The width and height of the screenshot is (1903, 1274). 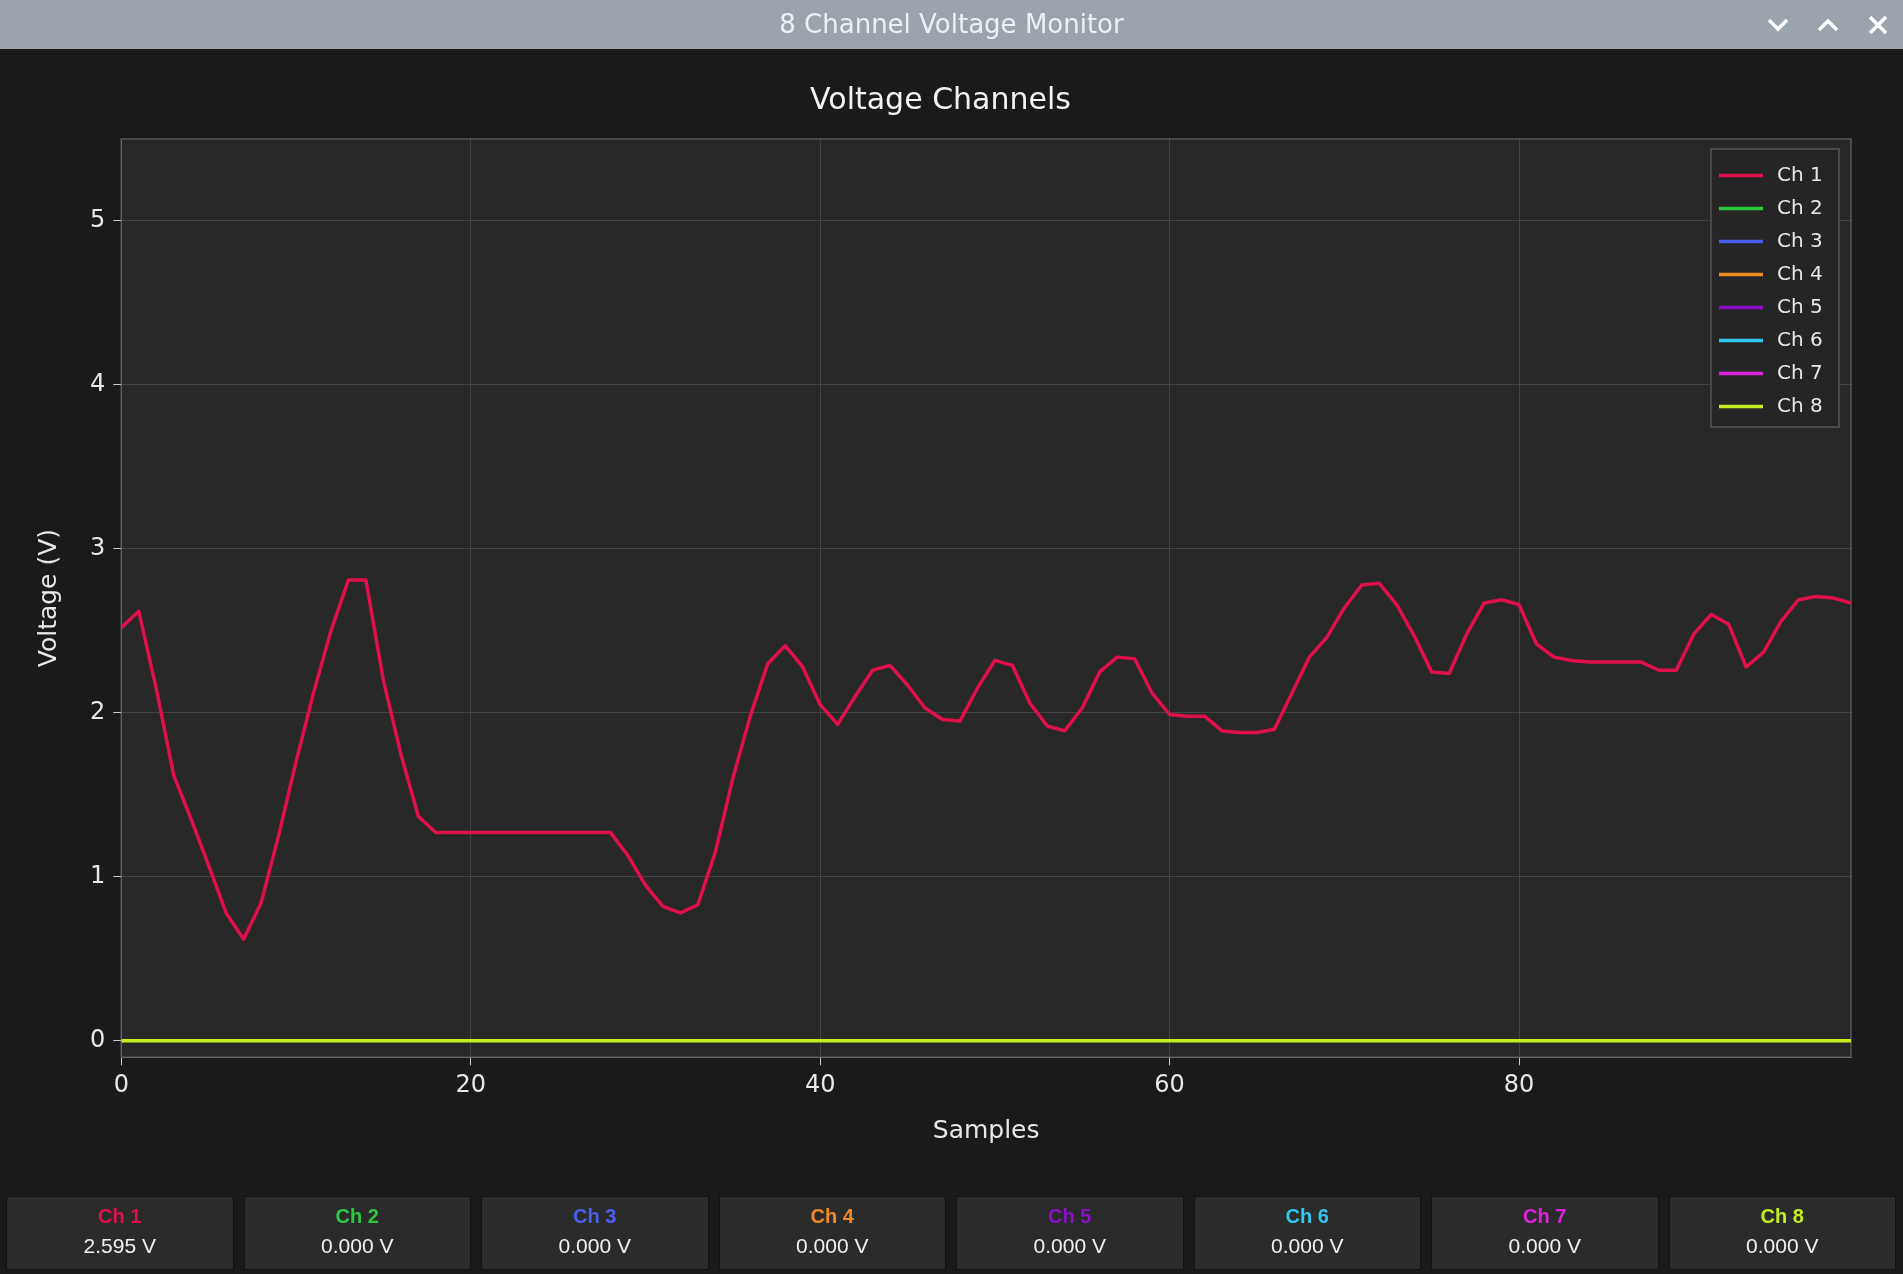 What do you see at coordinates (121, 1083) in the screenshot?
I see `x-tick-label: 0` at bounding box center [121, 1083].